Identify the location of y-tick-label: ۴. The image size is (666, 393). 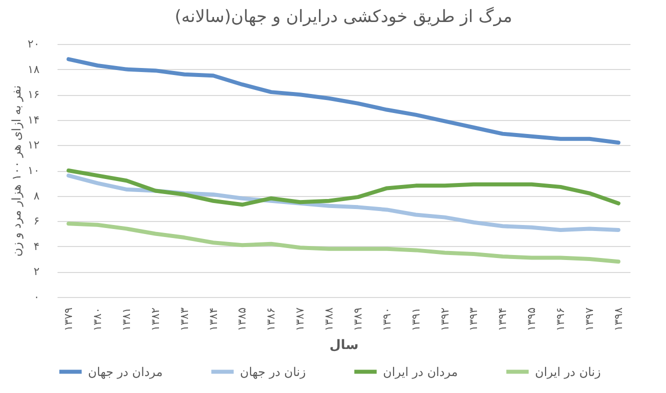
(37, 246).